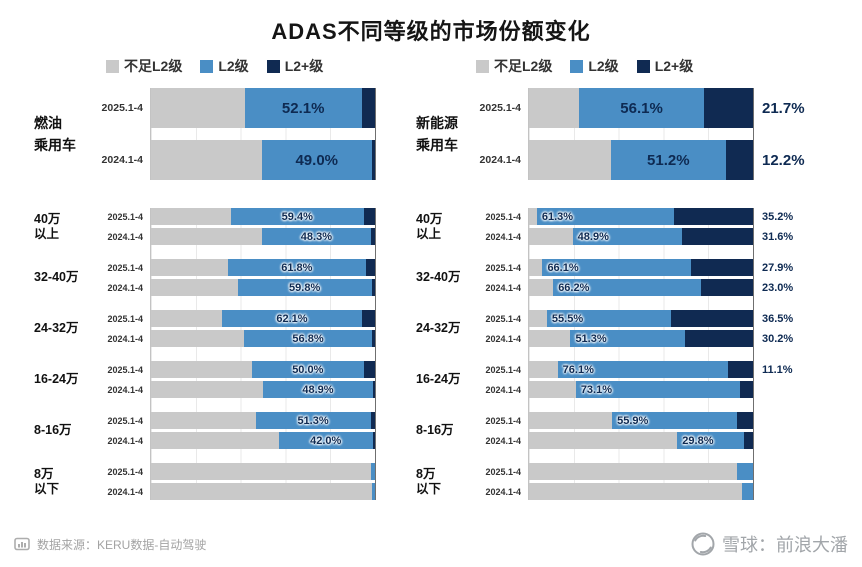 Image resolution: width=862 pixels, height=567 pixels. What do you see at coordinates (316, 236) in the screenshot?
I see `l2-value-label: 48.3%` at bounding box center [316, 236].